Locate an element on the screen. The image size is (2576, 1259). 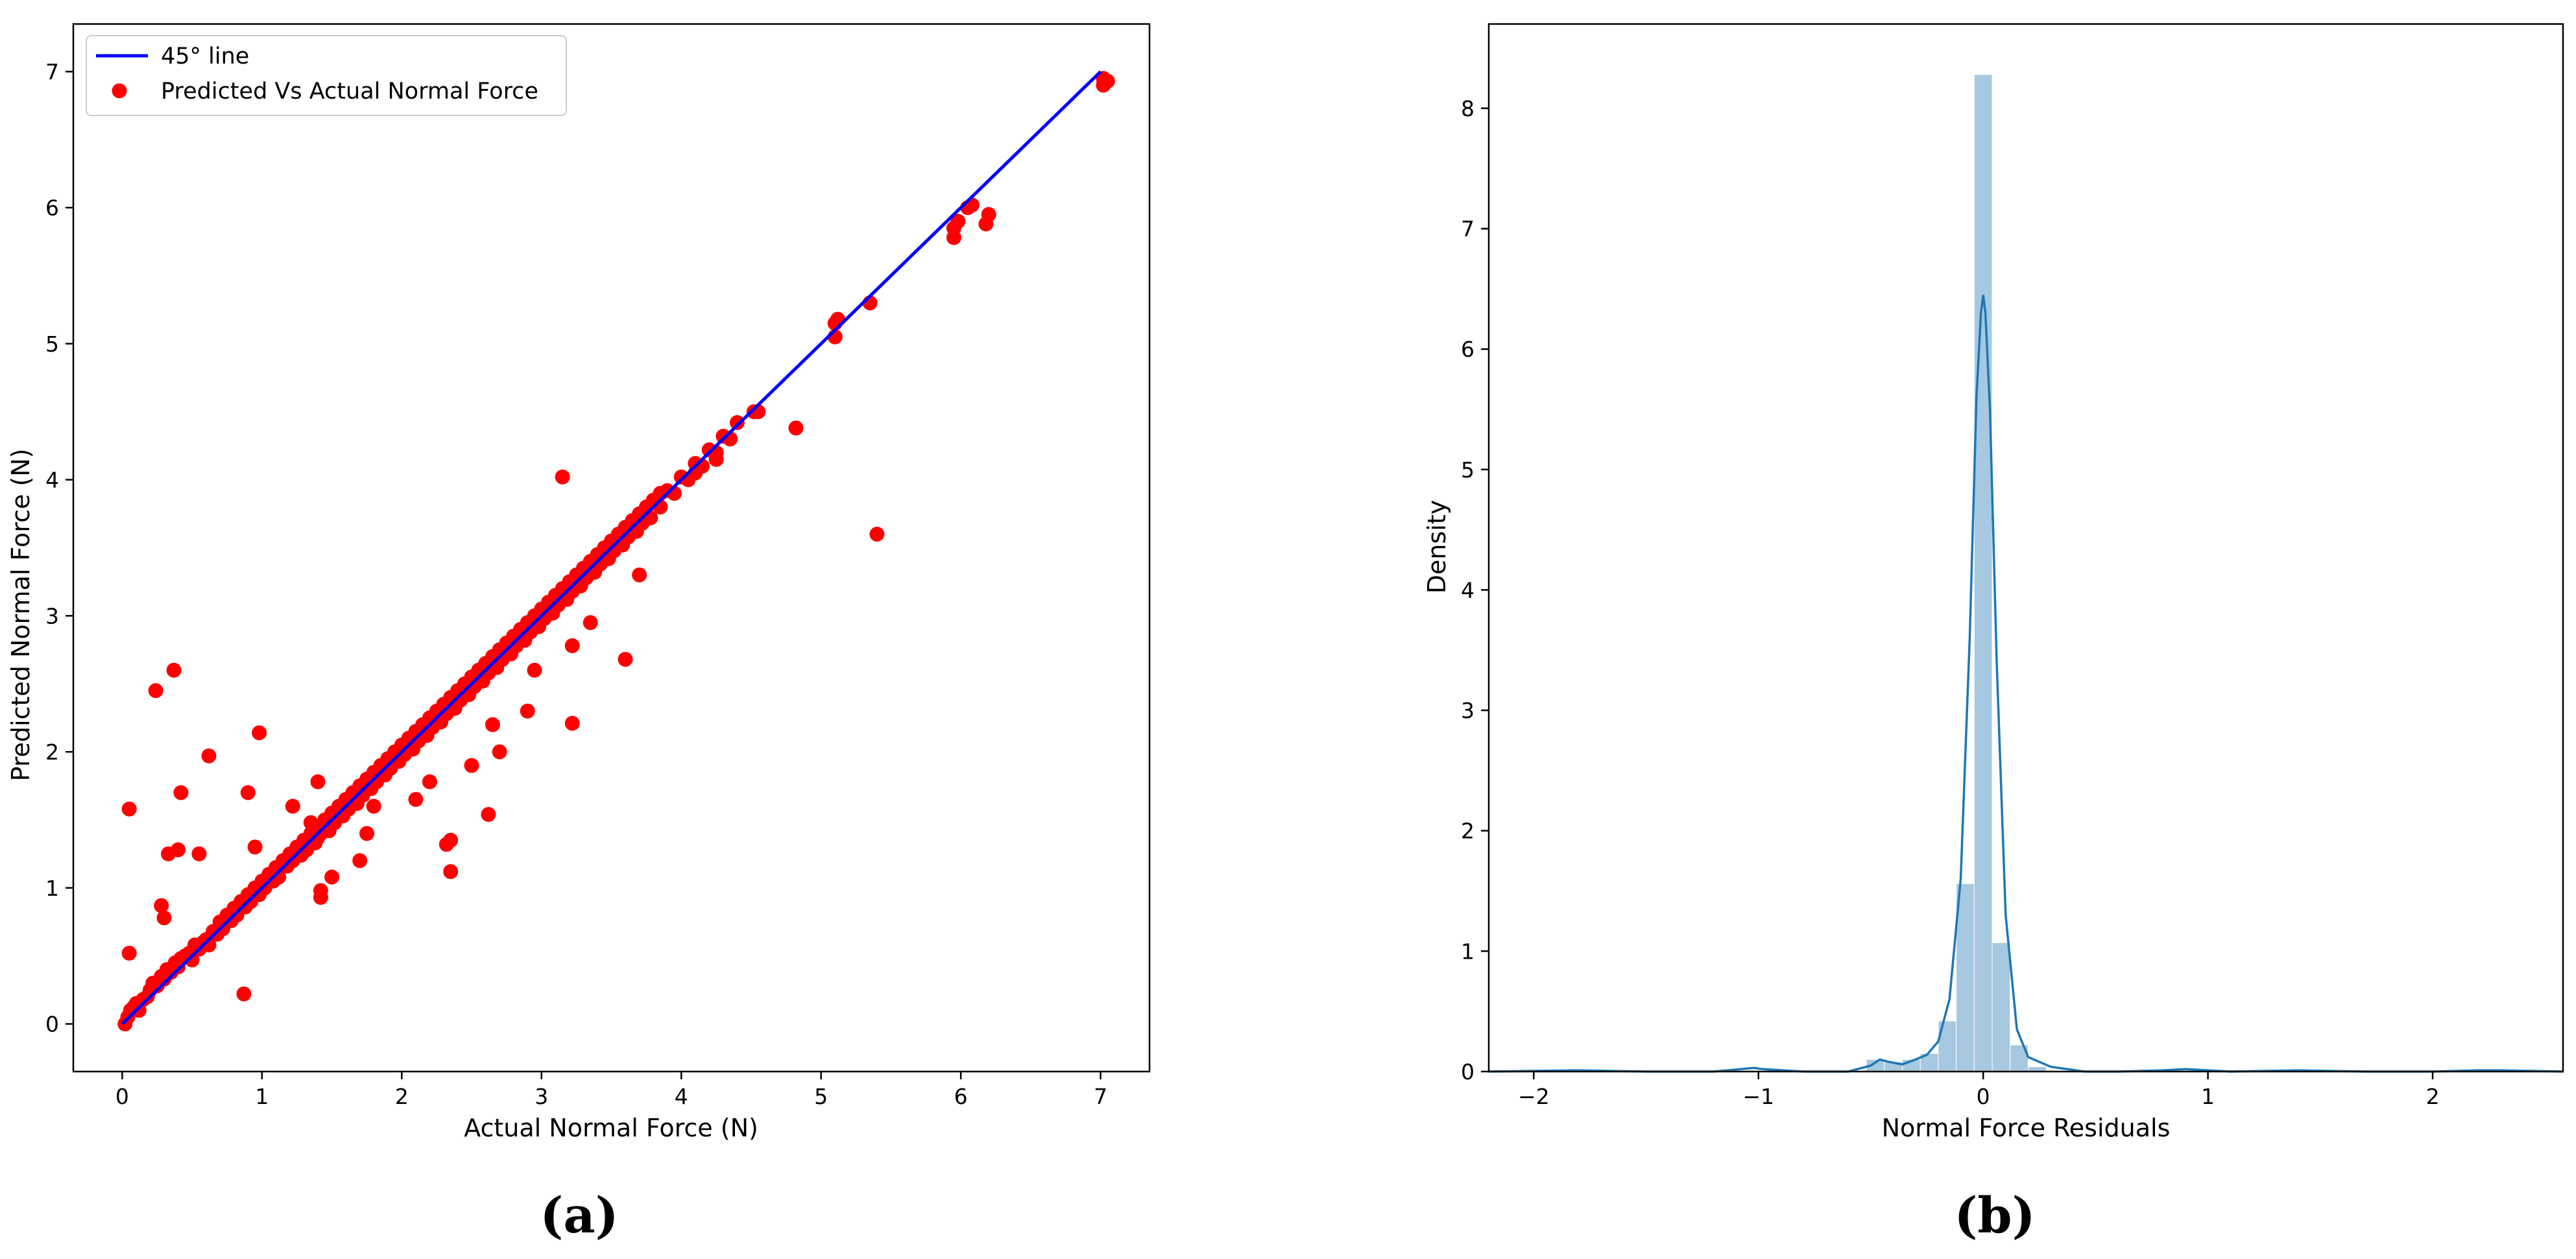
legend-label-points: Predicted Vs Actual Normal Force is located at coordinates (349, 91).